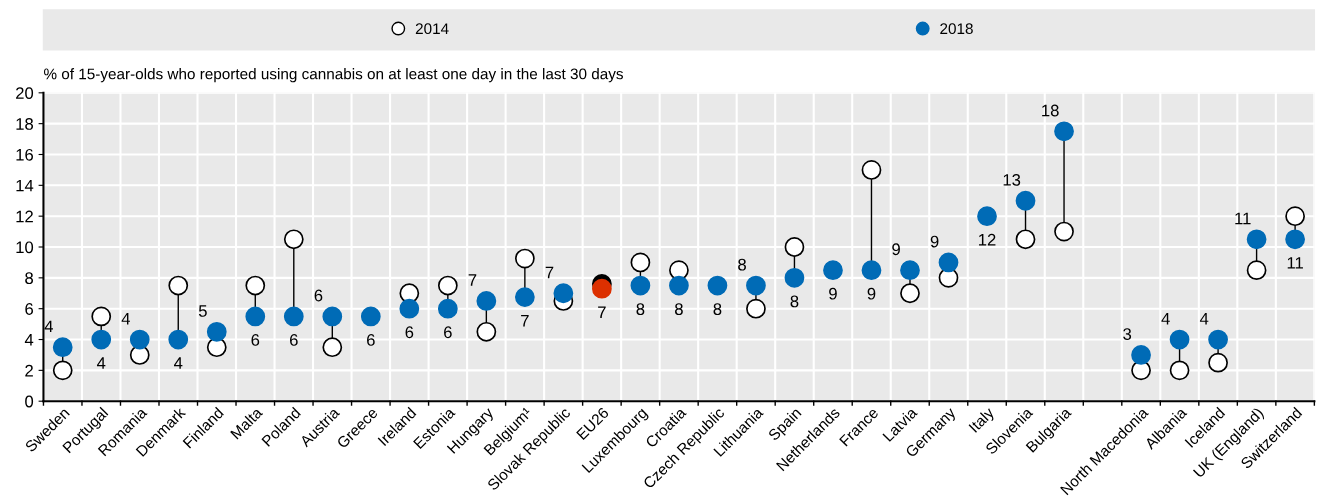  What do you see at coordinates (25, 247) in the screenshot?
I see `y-tick-label: 10` at bounding box center [25, 247].